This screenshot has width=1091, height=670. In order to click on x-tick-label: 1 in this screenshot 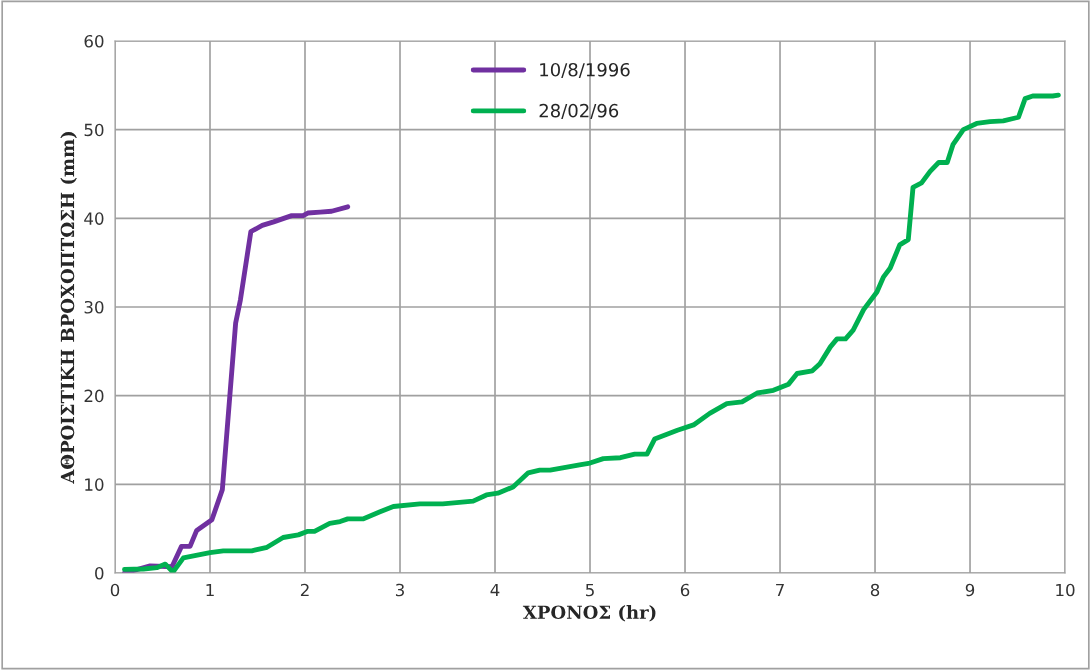, I will do `click(210, 590)`.